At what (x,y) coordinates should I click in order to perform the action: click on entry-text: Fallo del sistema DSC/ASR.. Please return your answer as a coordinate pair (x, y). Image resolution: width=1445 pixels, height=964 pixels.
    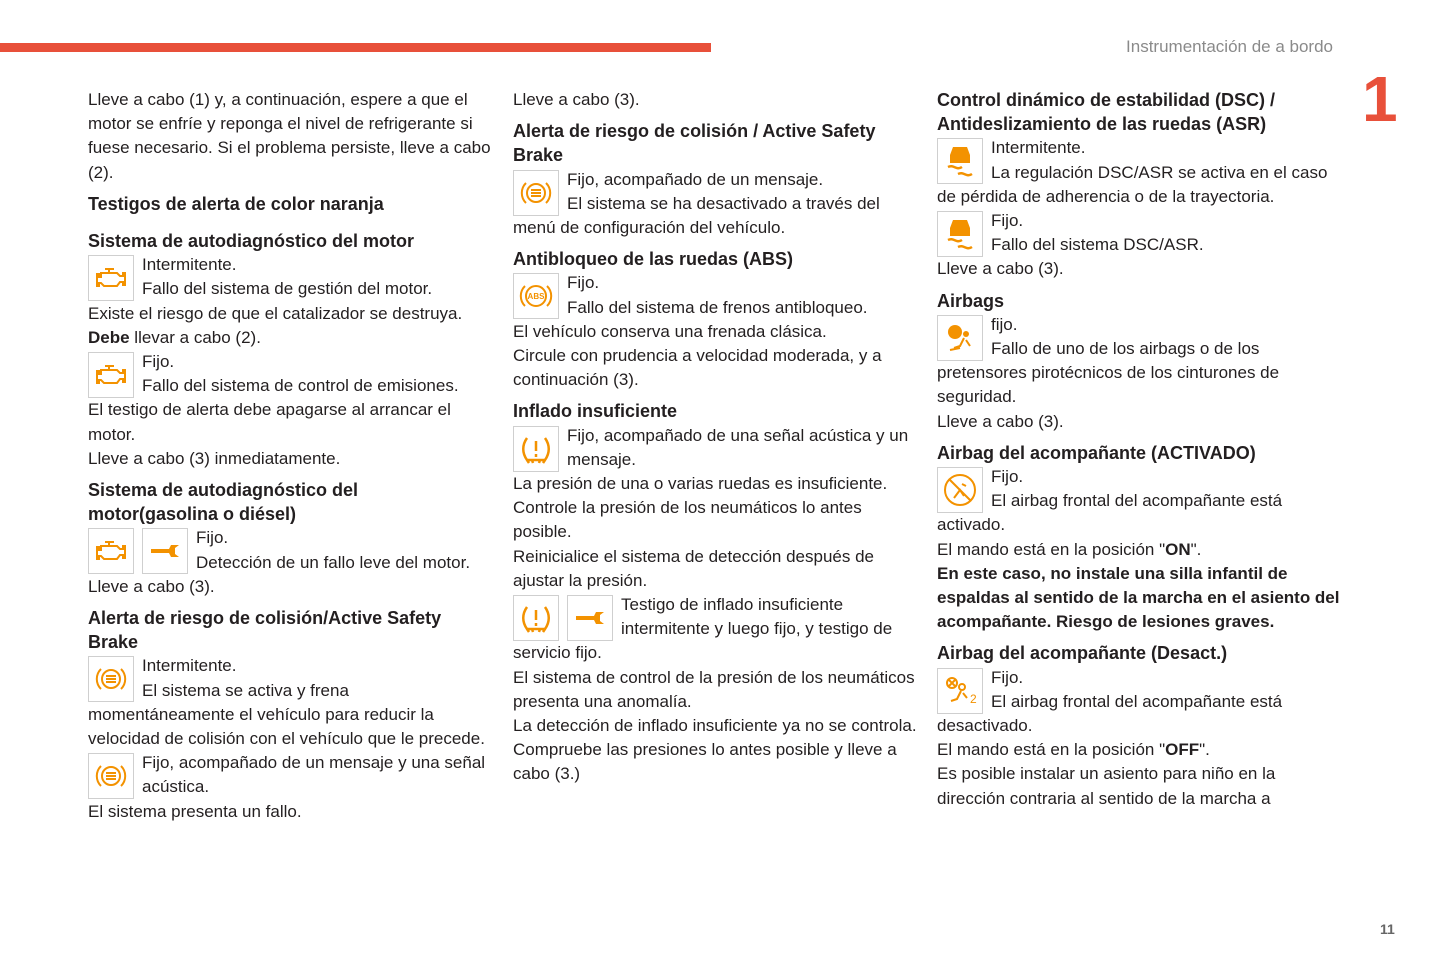
    Looking at the image, I should click on (1097, 245).